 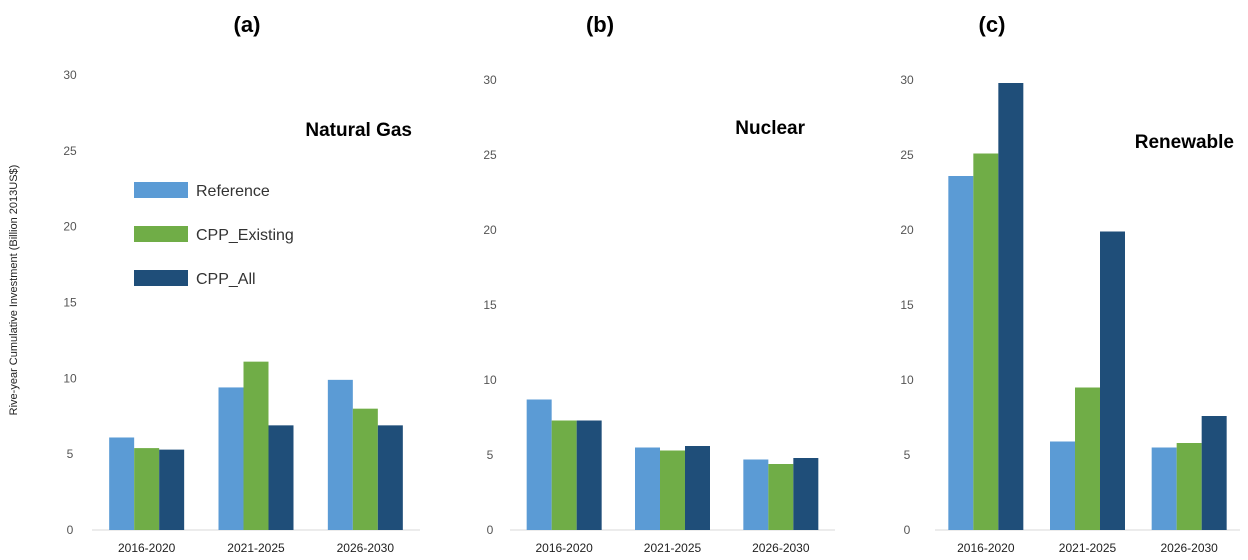 What do you see at coordinates (147, 548) in the screenshot?
I see `panel-1-x-tick-label: 2016-2020` at bounding box center [147, 548].